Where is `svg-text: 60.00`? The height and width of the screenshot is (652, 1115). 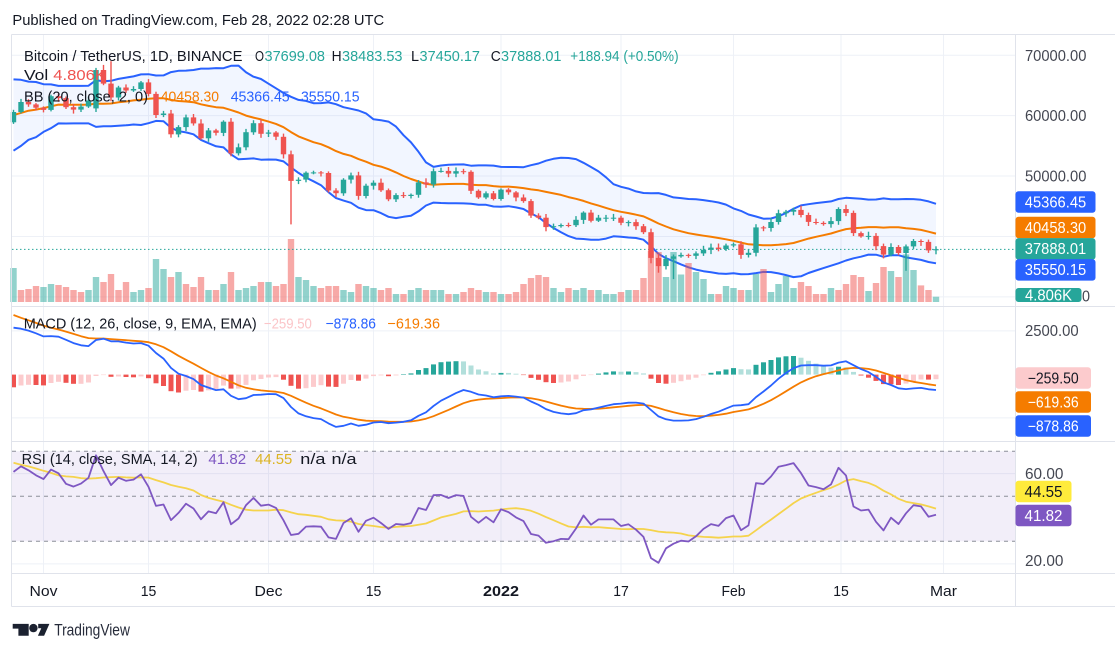 svg-text: 60.00 is located at coordinates (1044, 474).